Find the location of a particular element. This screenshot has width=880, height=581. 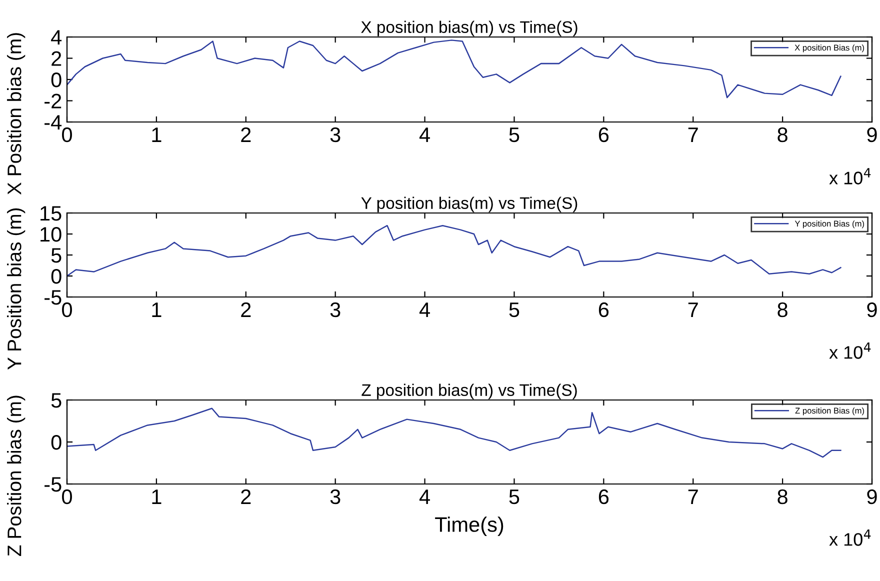

y-axis-title: X Position bias (m) is located at coordinates (16, 114).